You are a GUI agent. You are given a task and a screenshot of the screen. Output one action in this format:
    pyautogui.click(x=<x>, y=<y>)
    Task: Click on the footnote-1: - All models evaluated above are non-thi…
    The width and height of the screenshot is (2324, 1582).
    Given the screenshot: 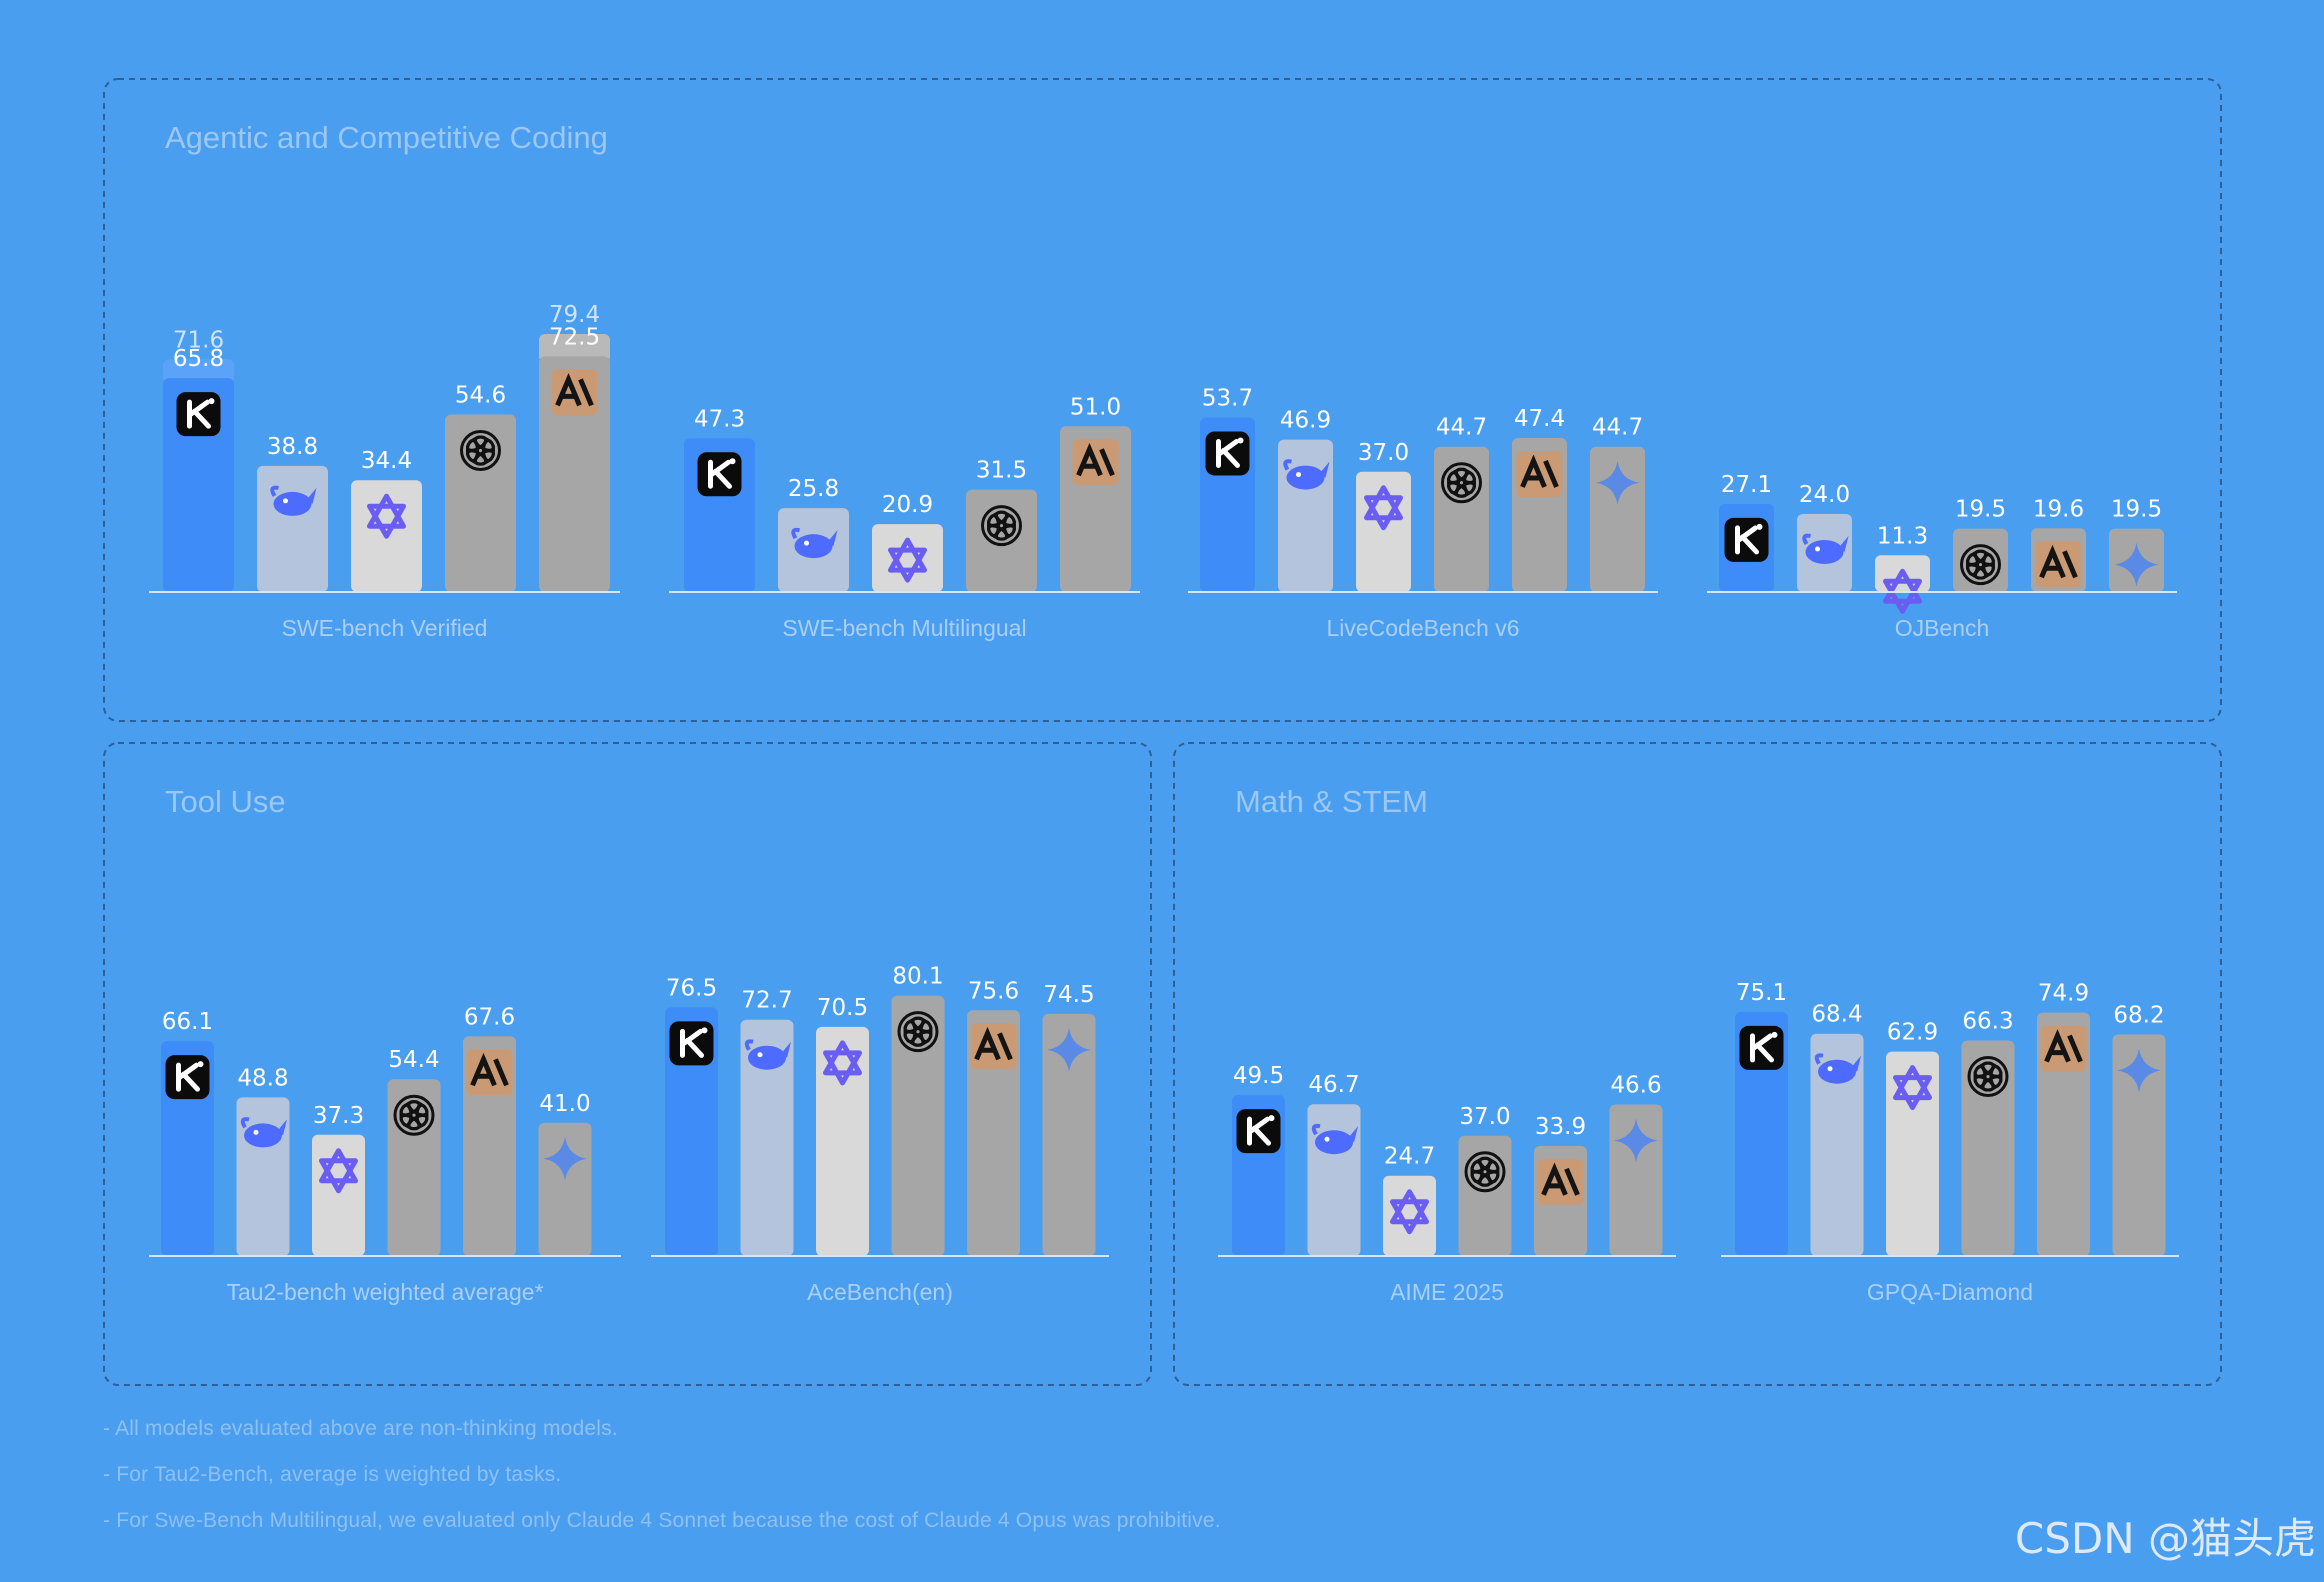 What is the action you would take?
    pyautogui.click(x=360, y=1428)
    